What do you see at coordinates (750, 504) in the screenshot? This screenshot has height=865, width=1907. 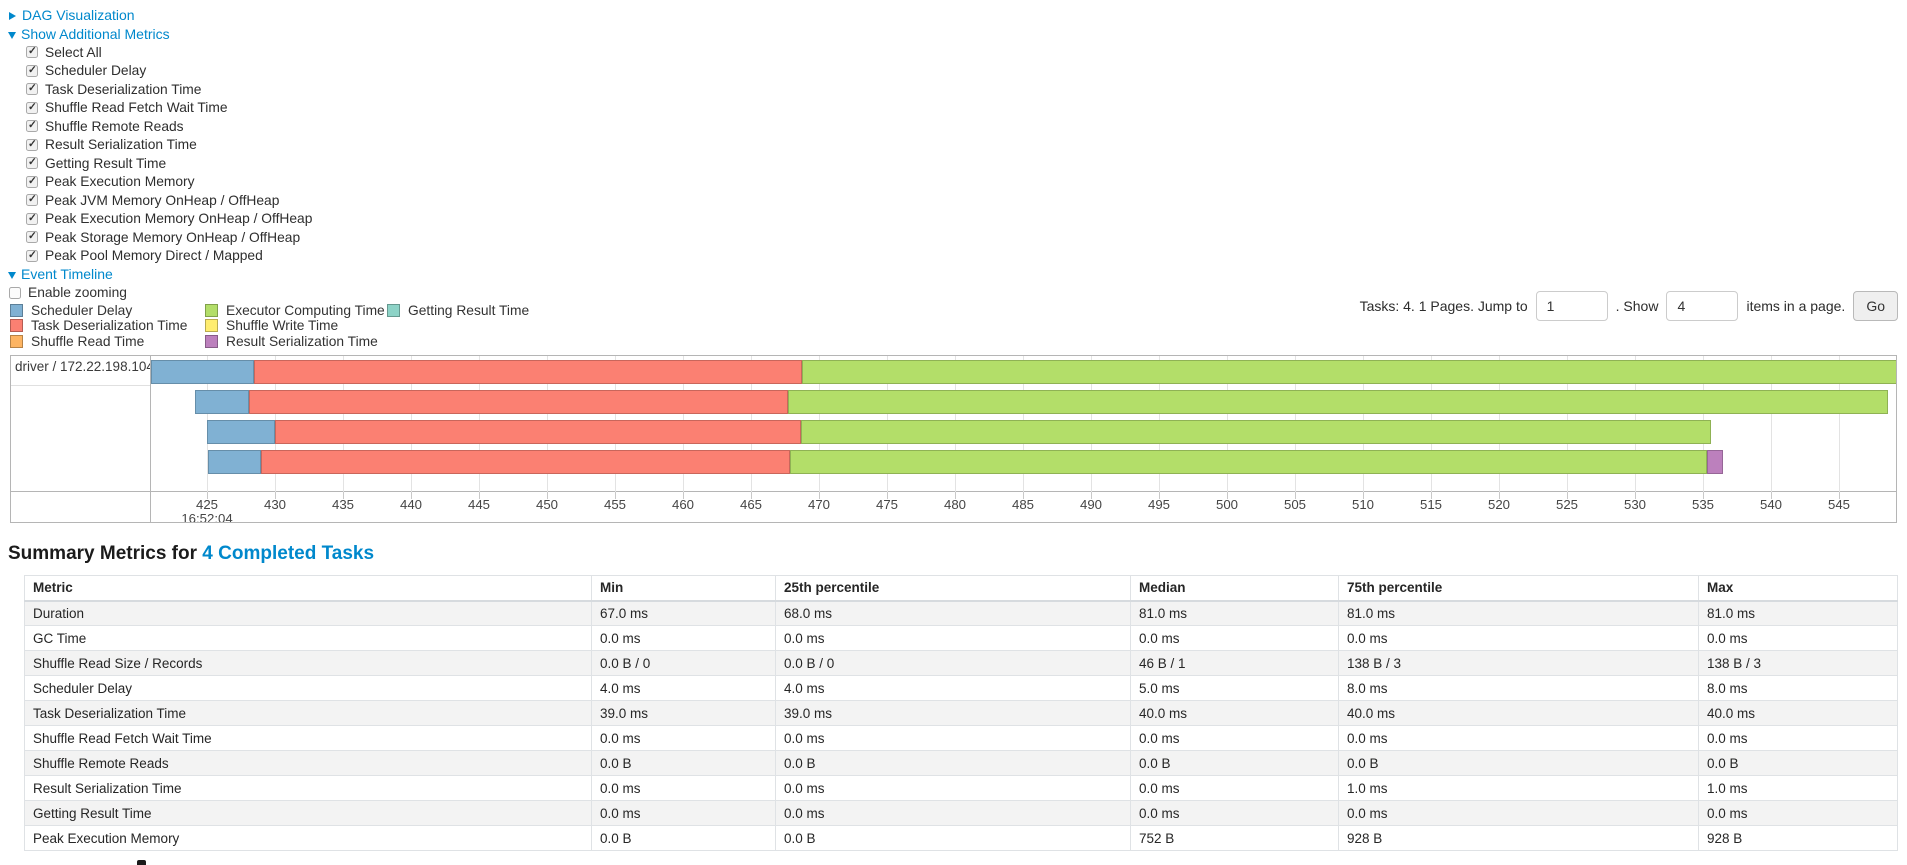 I see `axis-tick-label: 465` at bounding box center [750, 504].